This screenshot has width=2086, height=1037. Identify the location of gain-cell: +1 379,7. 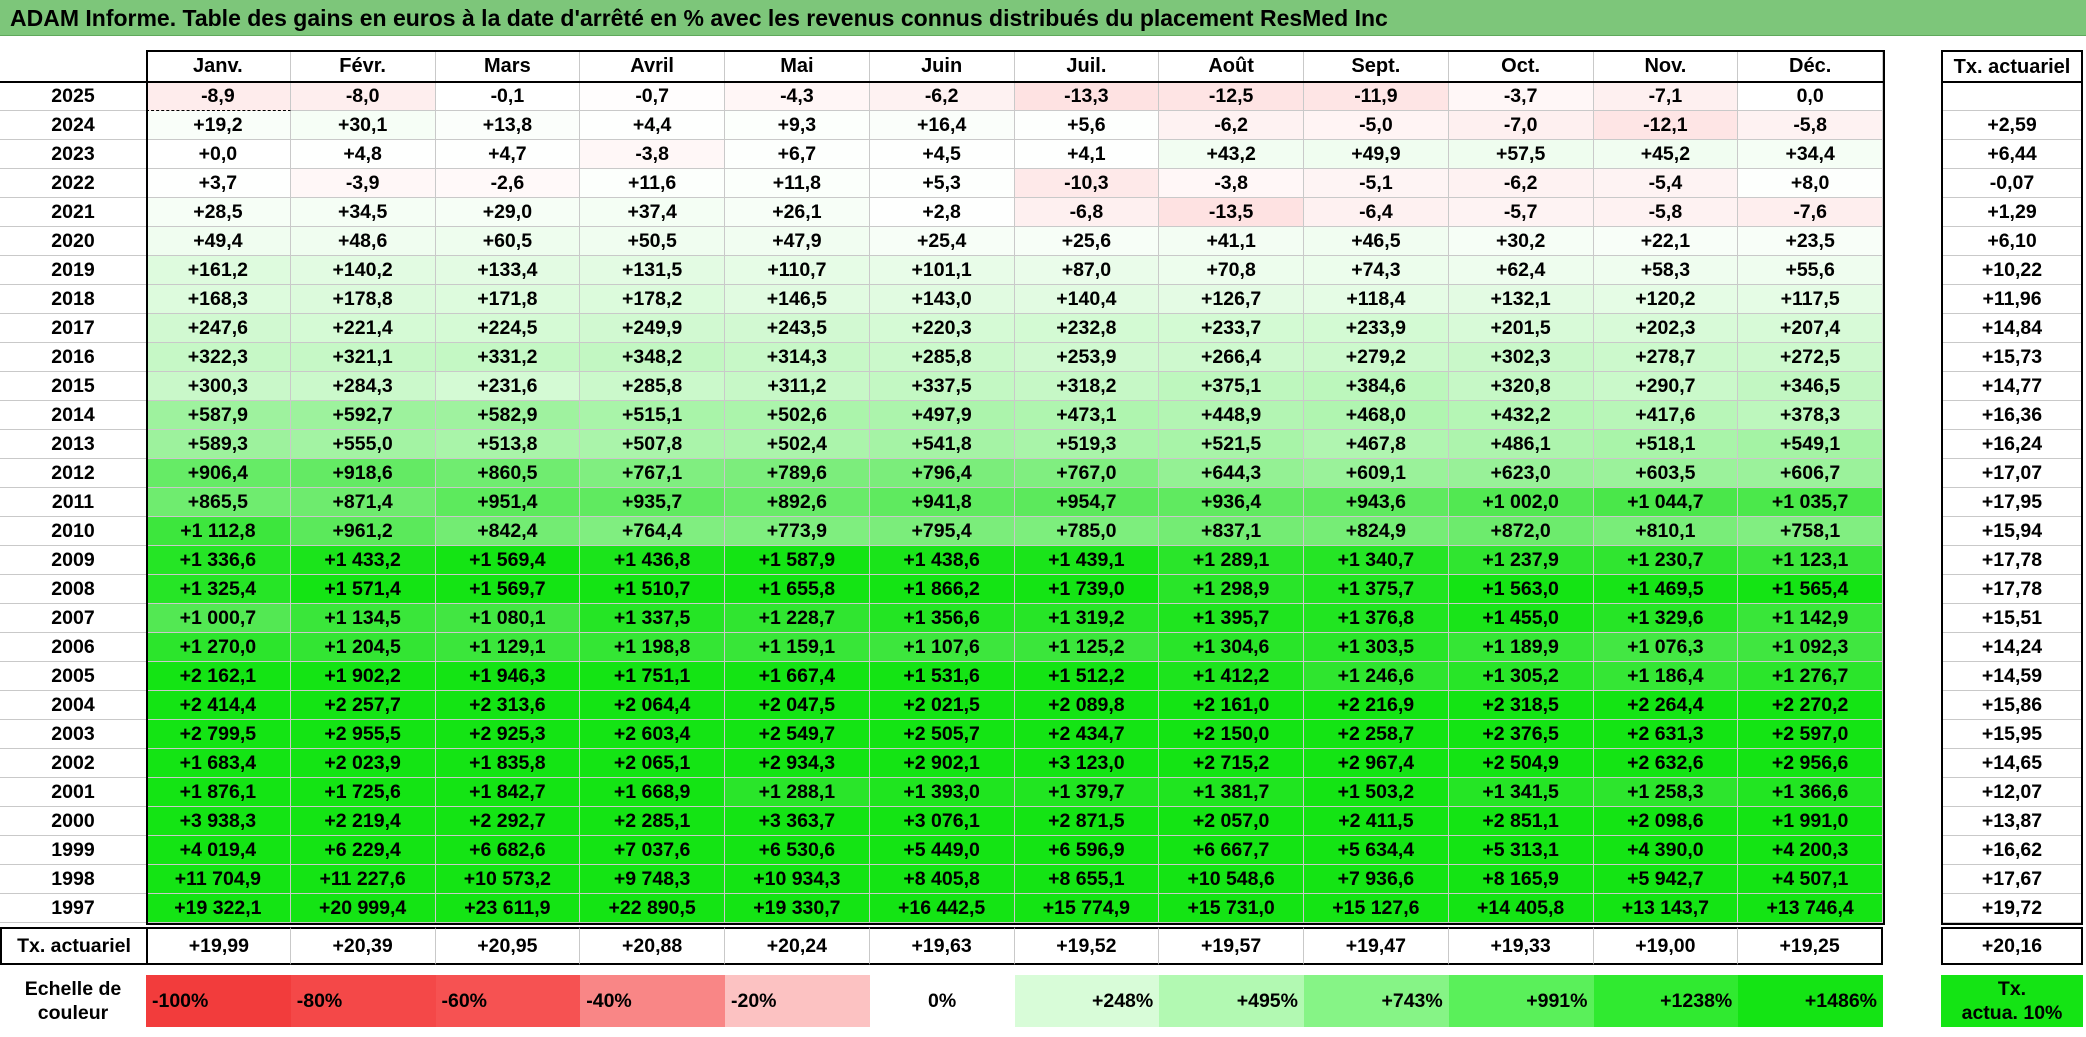
(1087, 792).